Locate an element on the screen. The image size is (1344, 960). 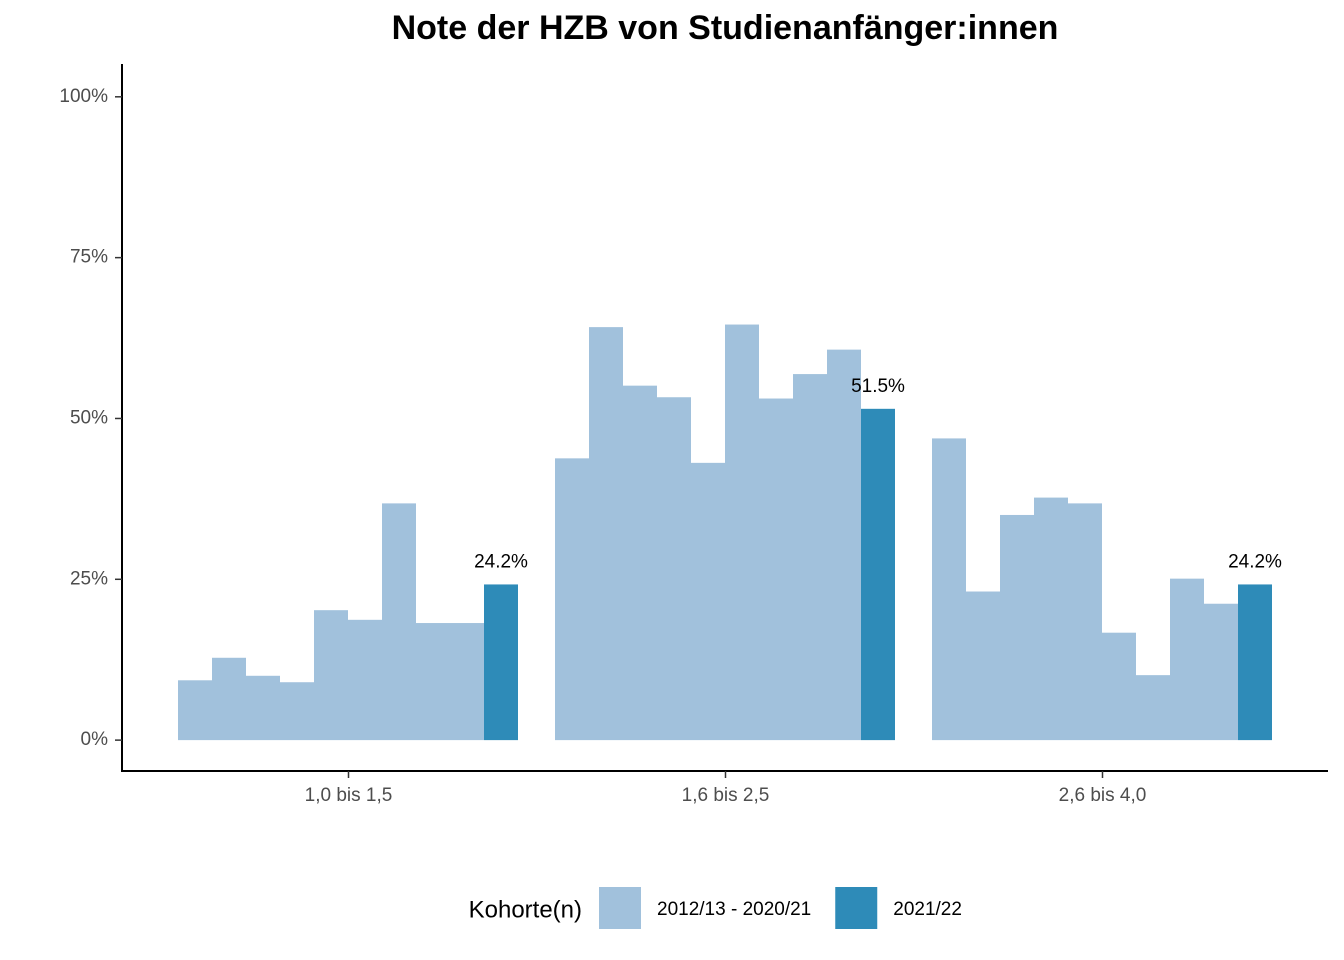
data-label: 51.5% is located at coordinates (878, 386).